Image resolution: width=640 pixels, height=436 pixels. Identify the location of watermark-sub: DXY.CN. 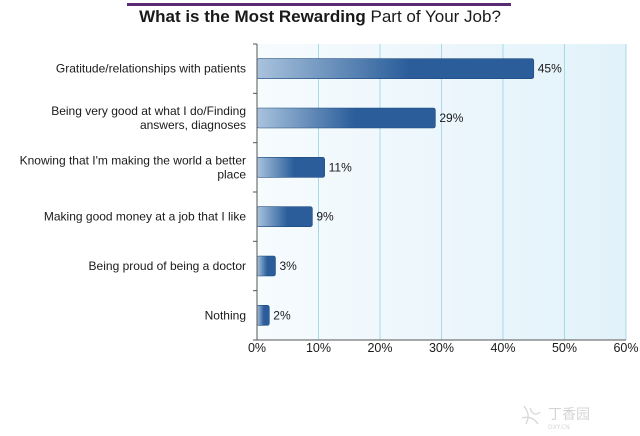
(559, 427).